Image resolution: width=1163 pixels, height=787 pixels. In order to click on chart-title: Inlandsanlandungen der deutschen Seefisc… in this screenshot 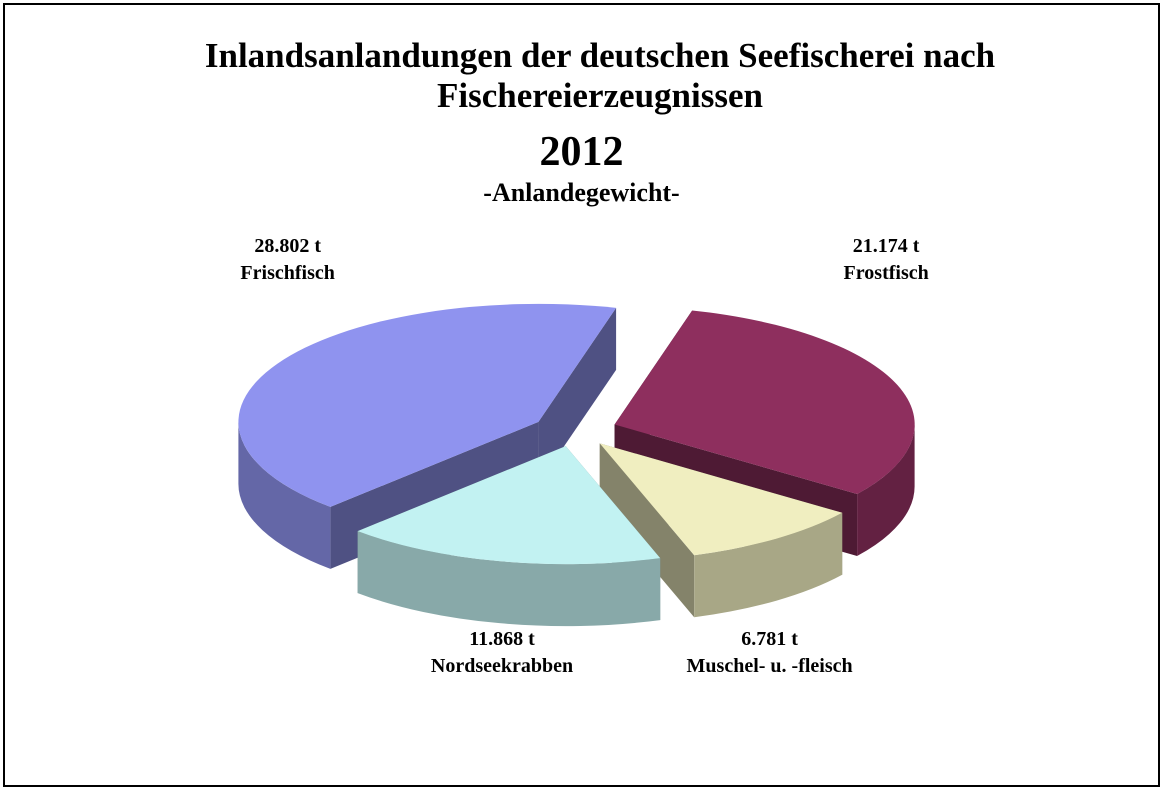, I will do `click(600, 75)`.